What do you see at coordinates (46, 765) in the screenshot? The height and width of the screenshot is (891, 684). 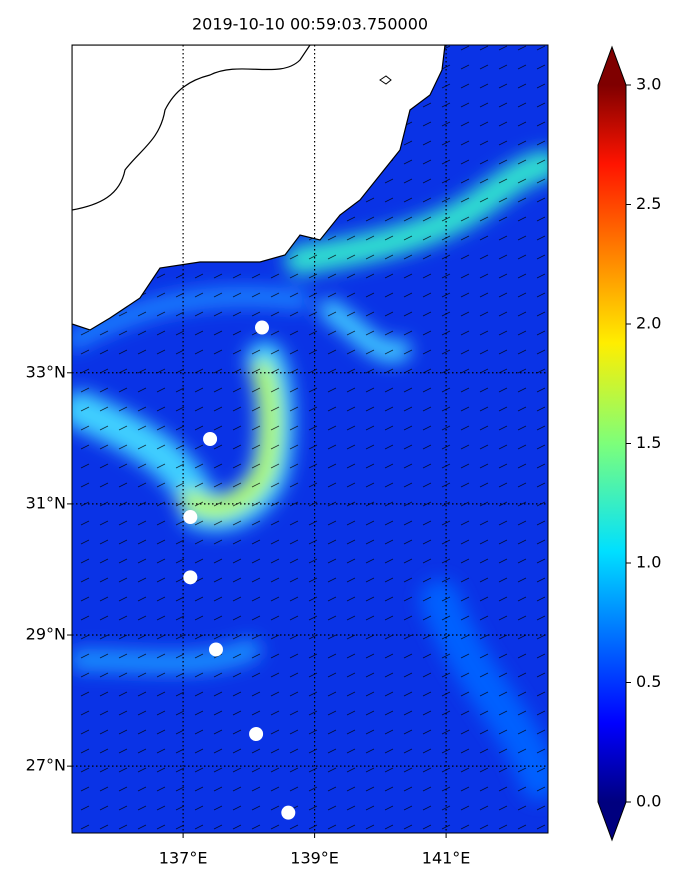 I see `y-tick-label: 27°N` at bounding box center [46, 765].